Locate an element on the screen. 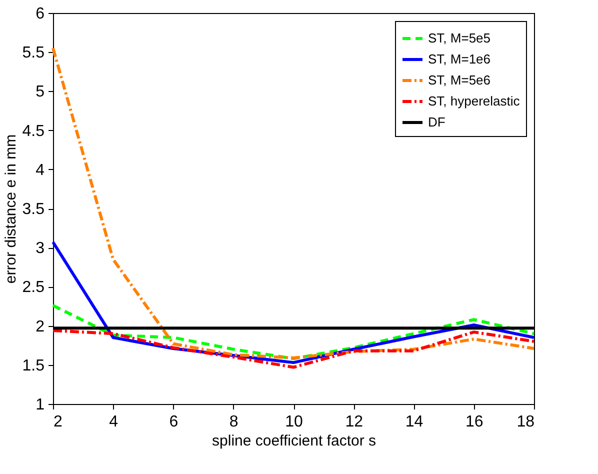 The width and height of the screenshot is (598, 474). legend-label: DF is located at coordinates (437, 122).